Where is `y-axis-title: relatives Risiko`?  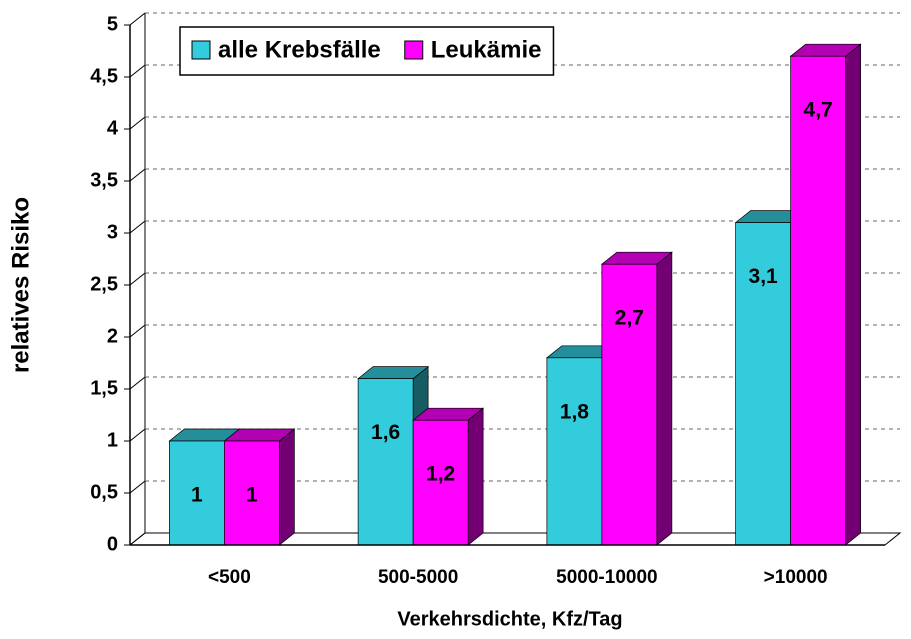 y-axis-title: relatives Risiko is located at coordinates (20, 285).